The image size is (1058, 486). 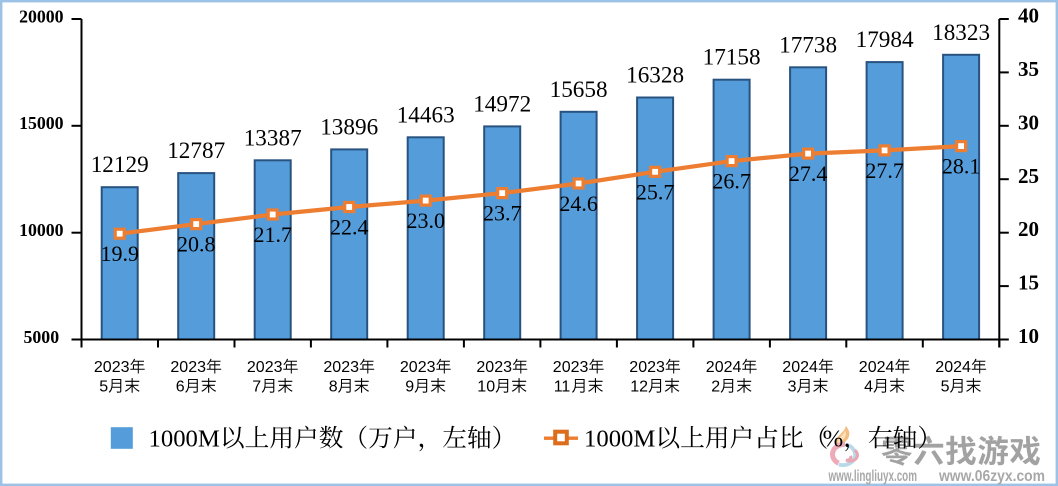 I want to click on svg-text: 20000, so click(x=41, y=16).